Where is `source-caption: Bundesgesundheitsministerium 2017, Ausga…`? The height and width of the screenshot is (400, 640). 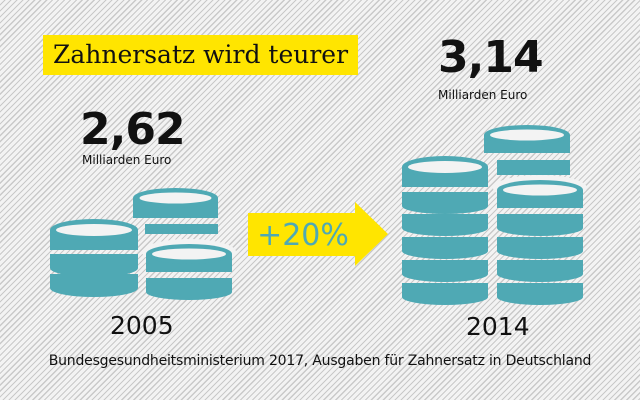
source-caption: Bundesgesundheitsministerium 2017, Ausga… is located at coordinates (320, 361).